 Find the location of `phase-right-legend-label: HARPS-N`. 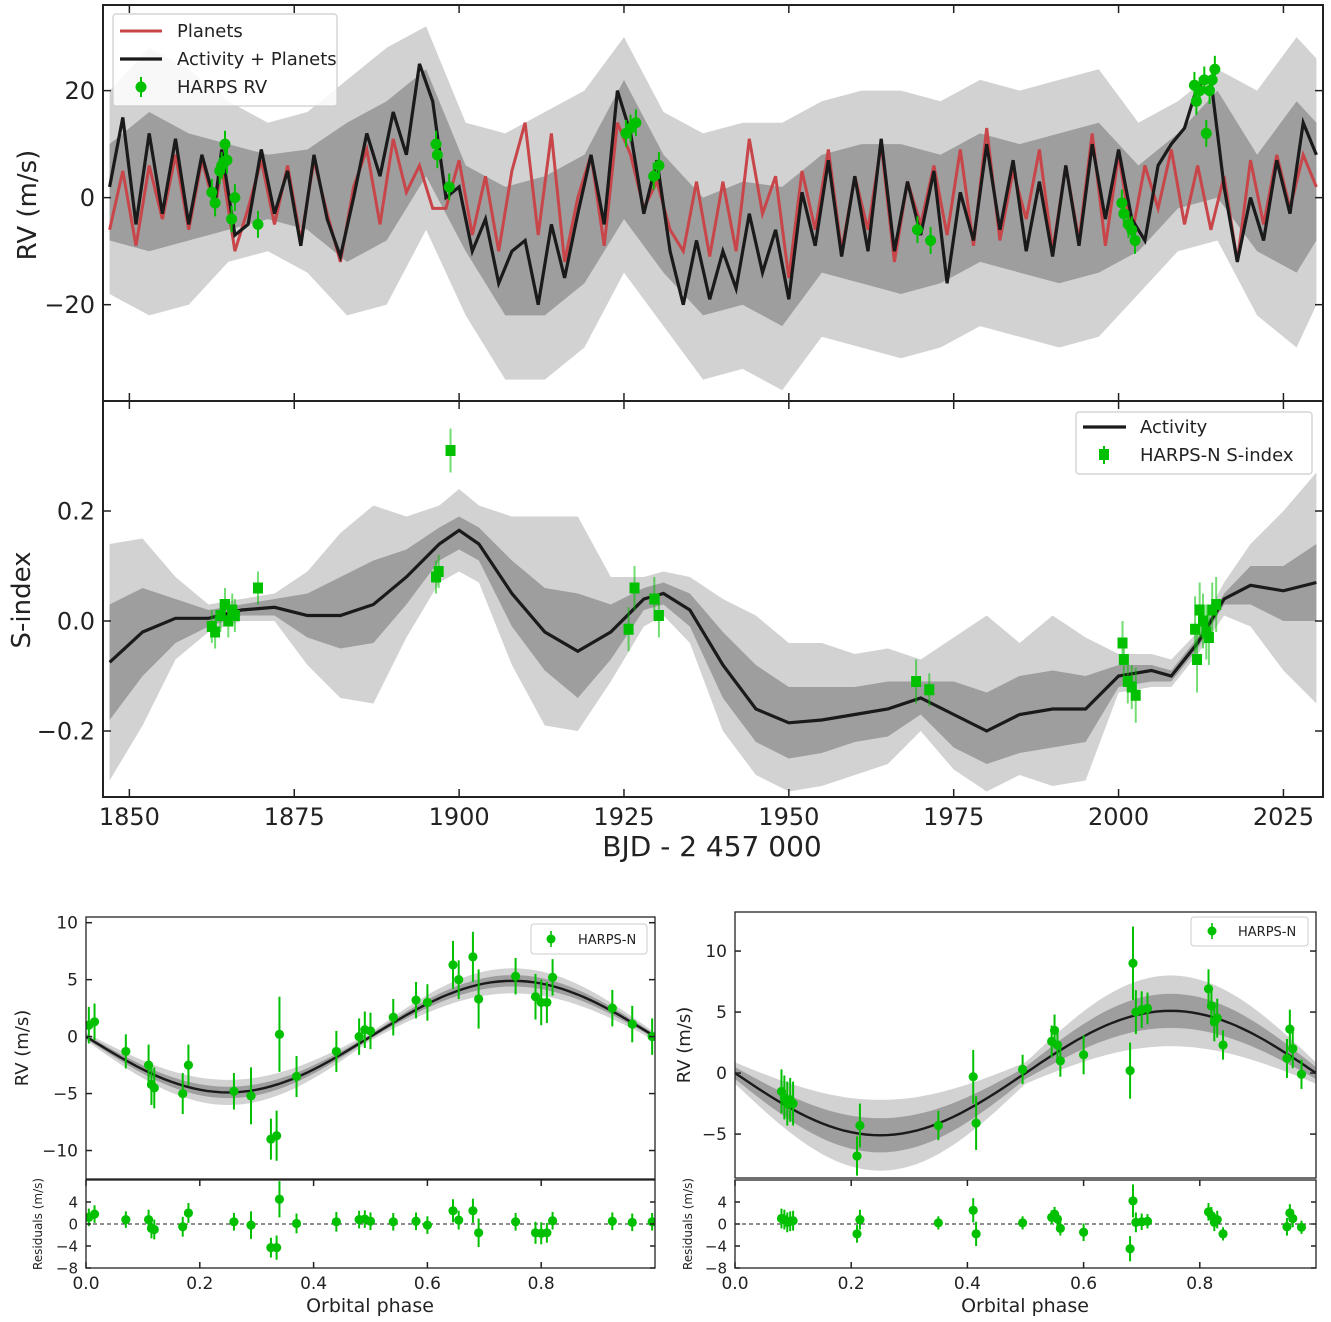

phase-right-legend-label: HARPS-N is located at coordinates (1267, 932).